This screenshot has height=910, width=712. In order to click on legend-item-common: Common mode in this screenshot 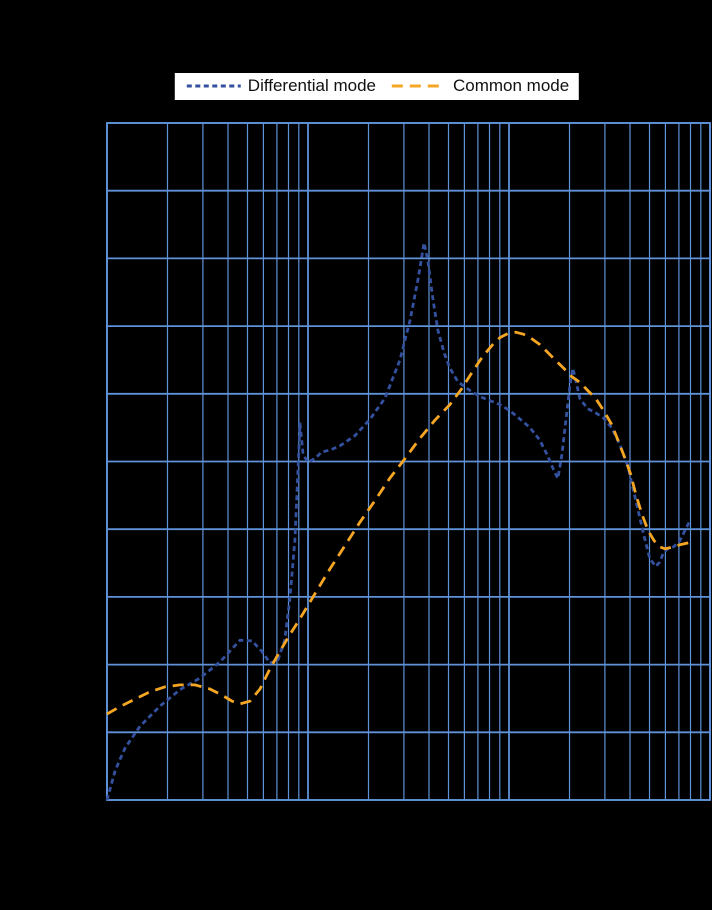, I will do `click(479, 86)`.